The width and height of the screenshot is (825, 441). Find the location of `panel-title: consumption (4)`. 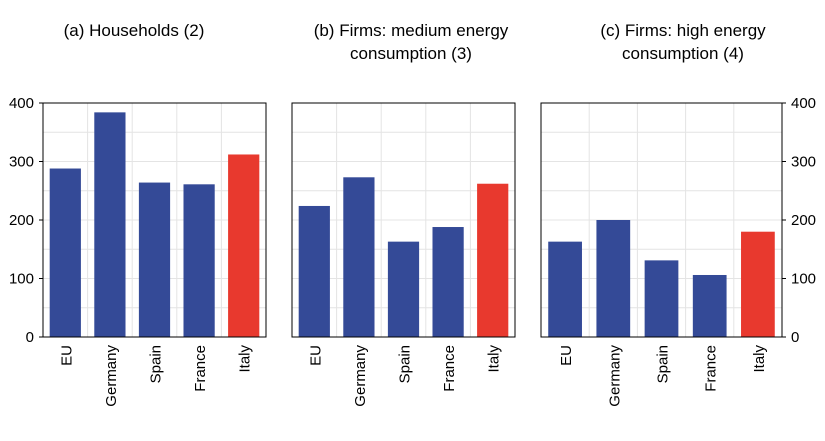

panel-title: consumption (4) is located at coordinates (683, 53).